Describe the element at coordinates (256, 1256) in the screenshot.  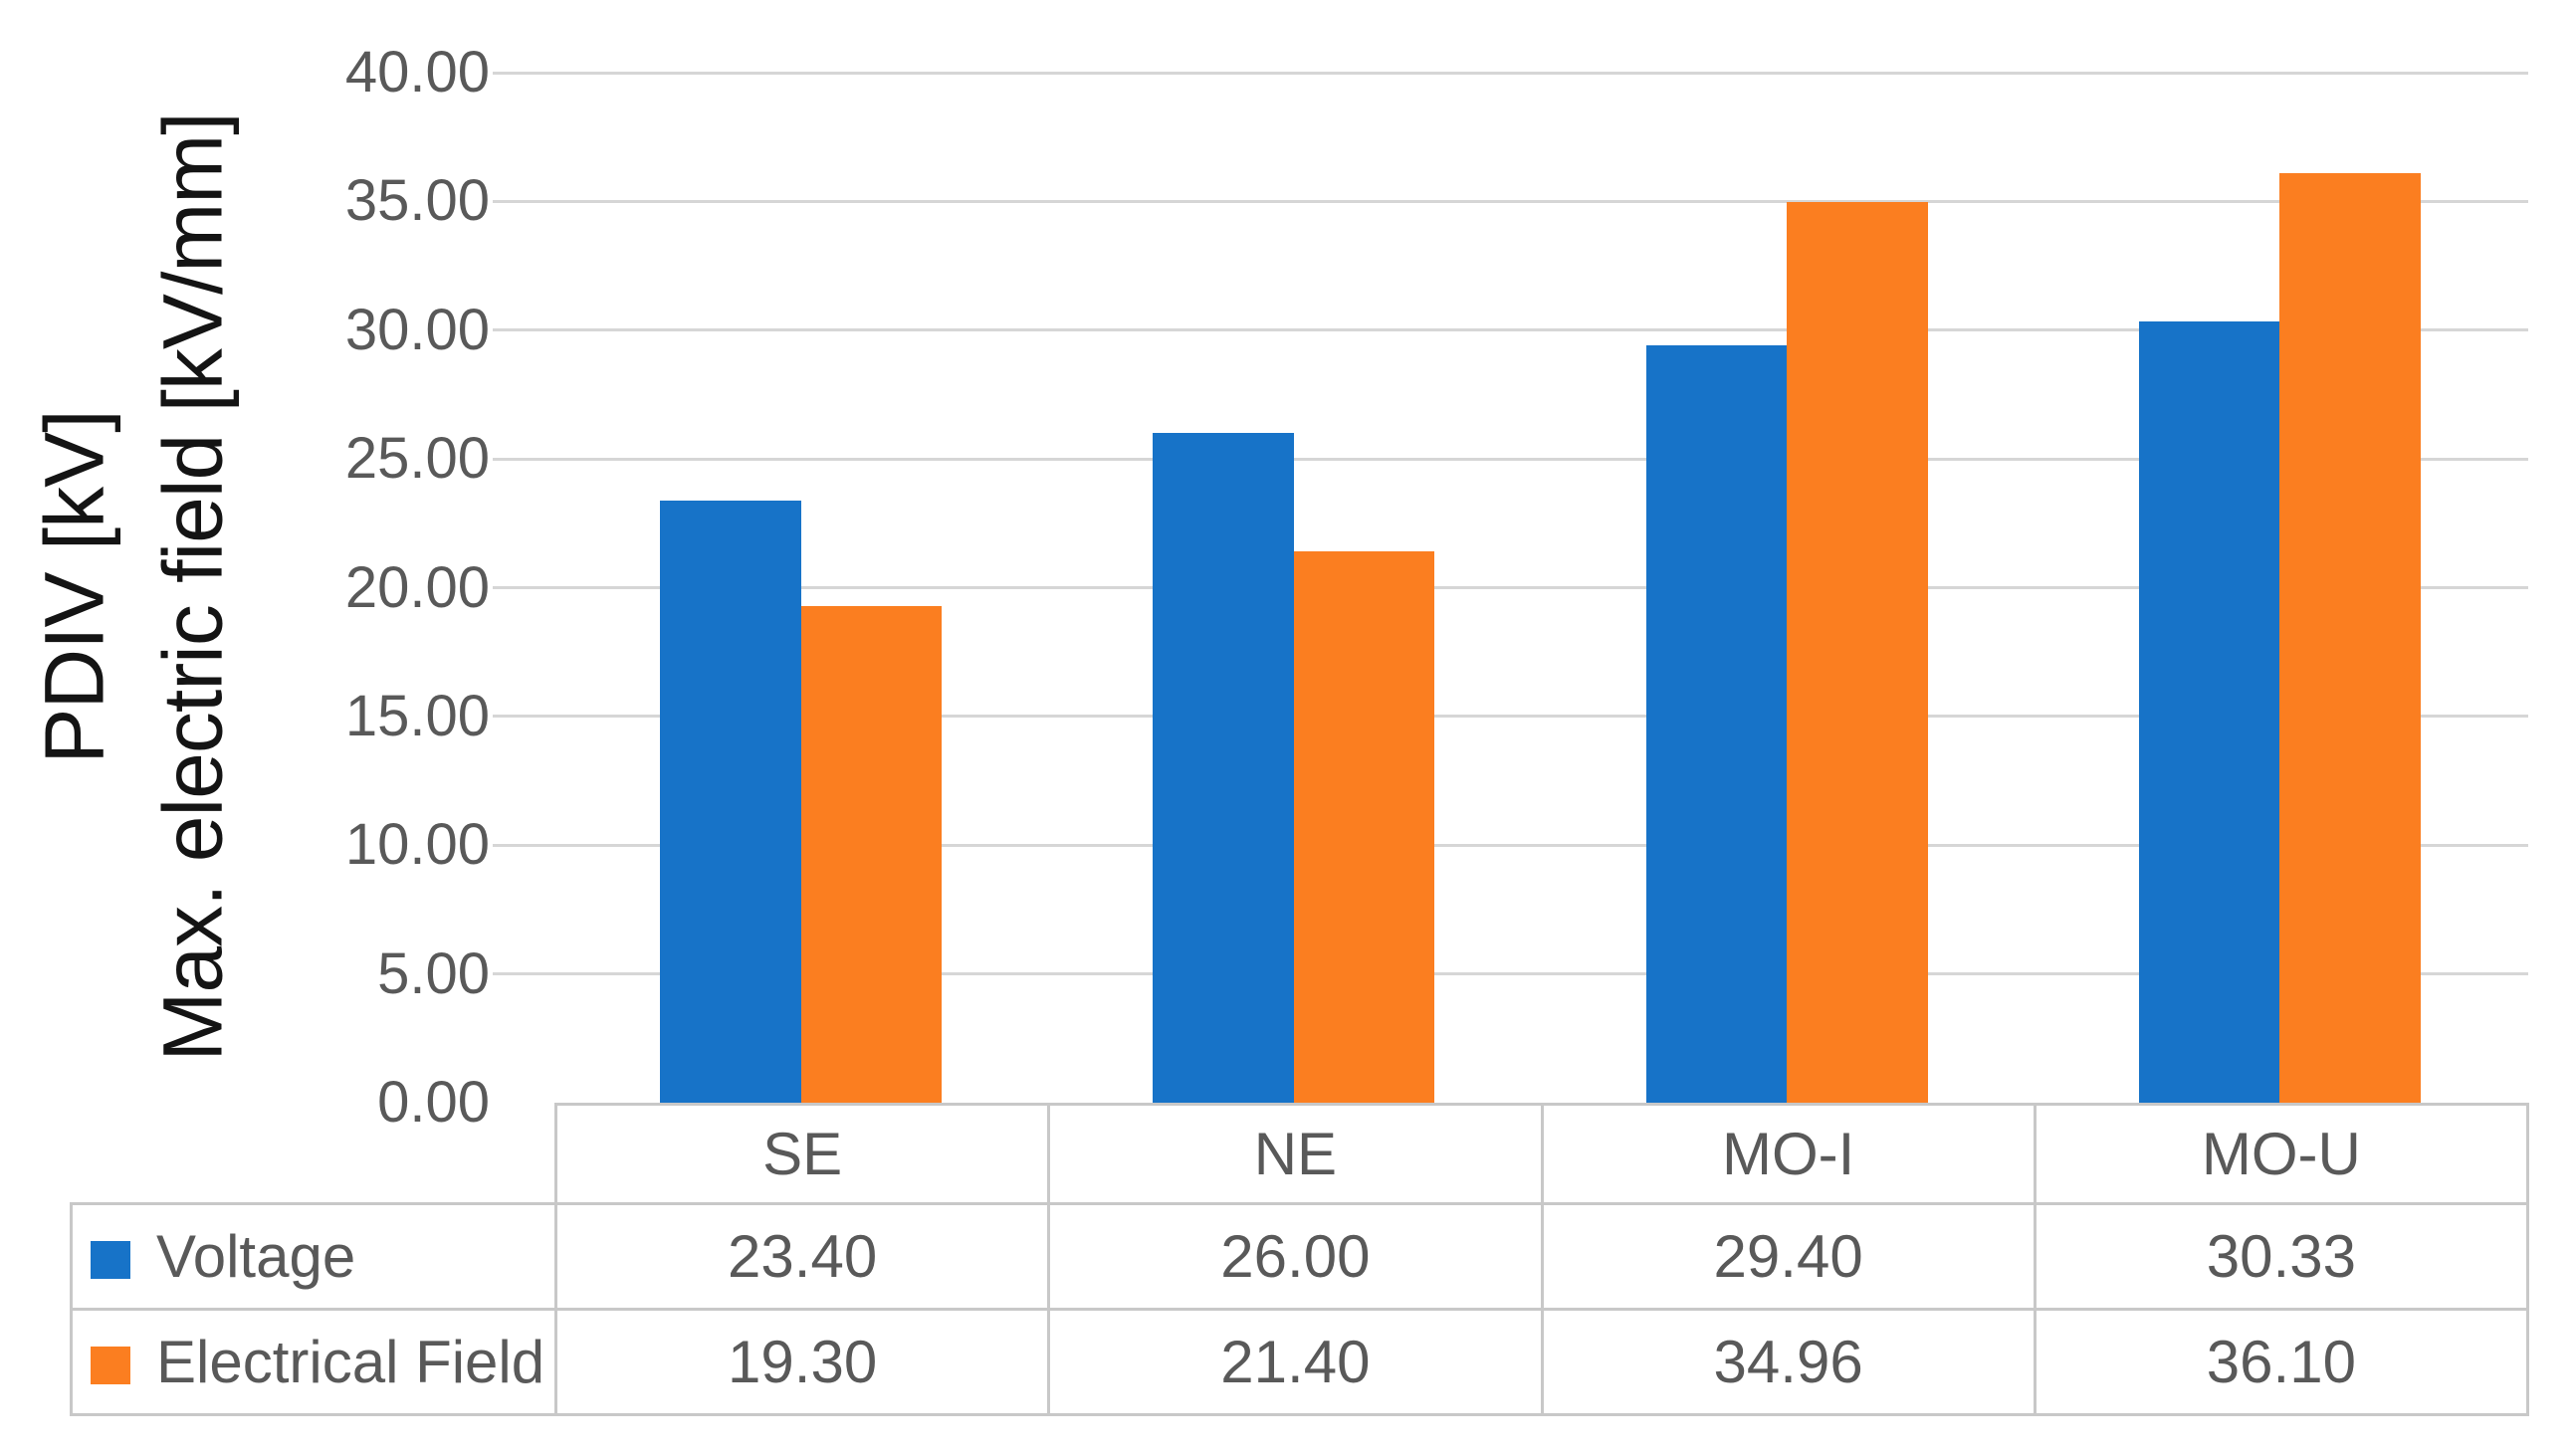
I see `legend-label: Voltage` at that location.